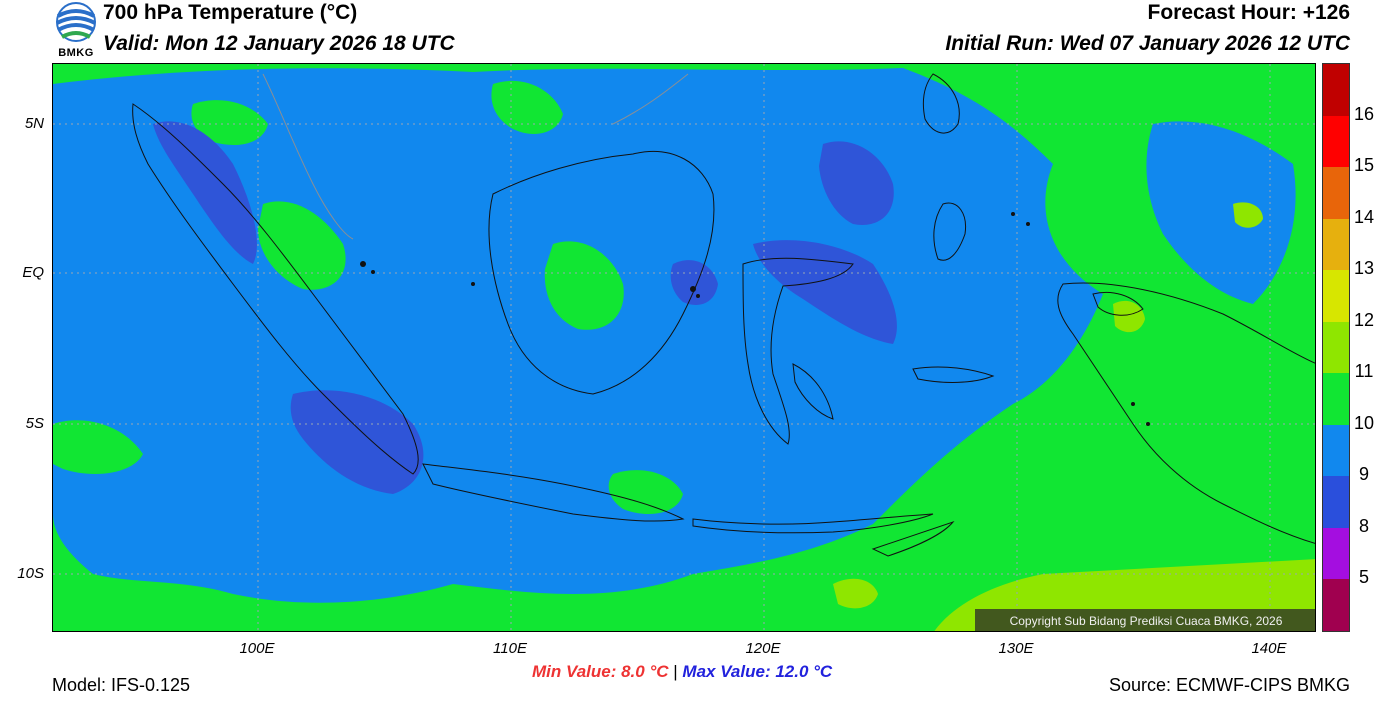 The width and height of the screenshot is (1400, 709). What do you see at coordinates (1363, 474) in the screenshot?
I see `color-scale-label: 9` at bounding box center [1363, 474].